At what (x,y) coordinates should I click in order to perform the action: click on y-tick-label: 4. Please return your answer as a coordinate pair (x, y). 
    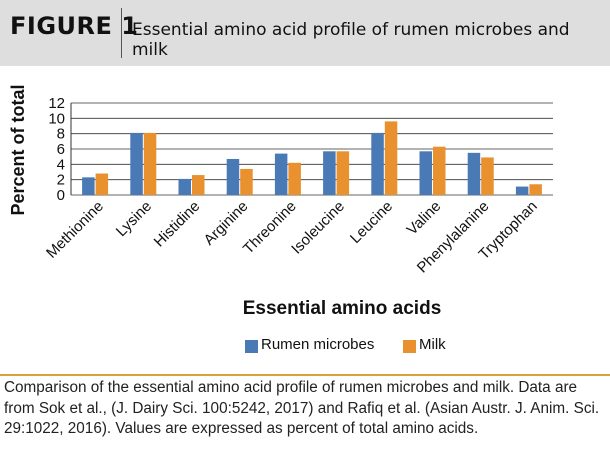
    Looking at the image, I should click on (61, 164).